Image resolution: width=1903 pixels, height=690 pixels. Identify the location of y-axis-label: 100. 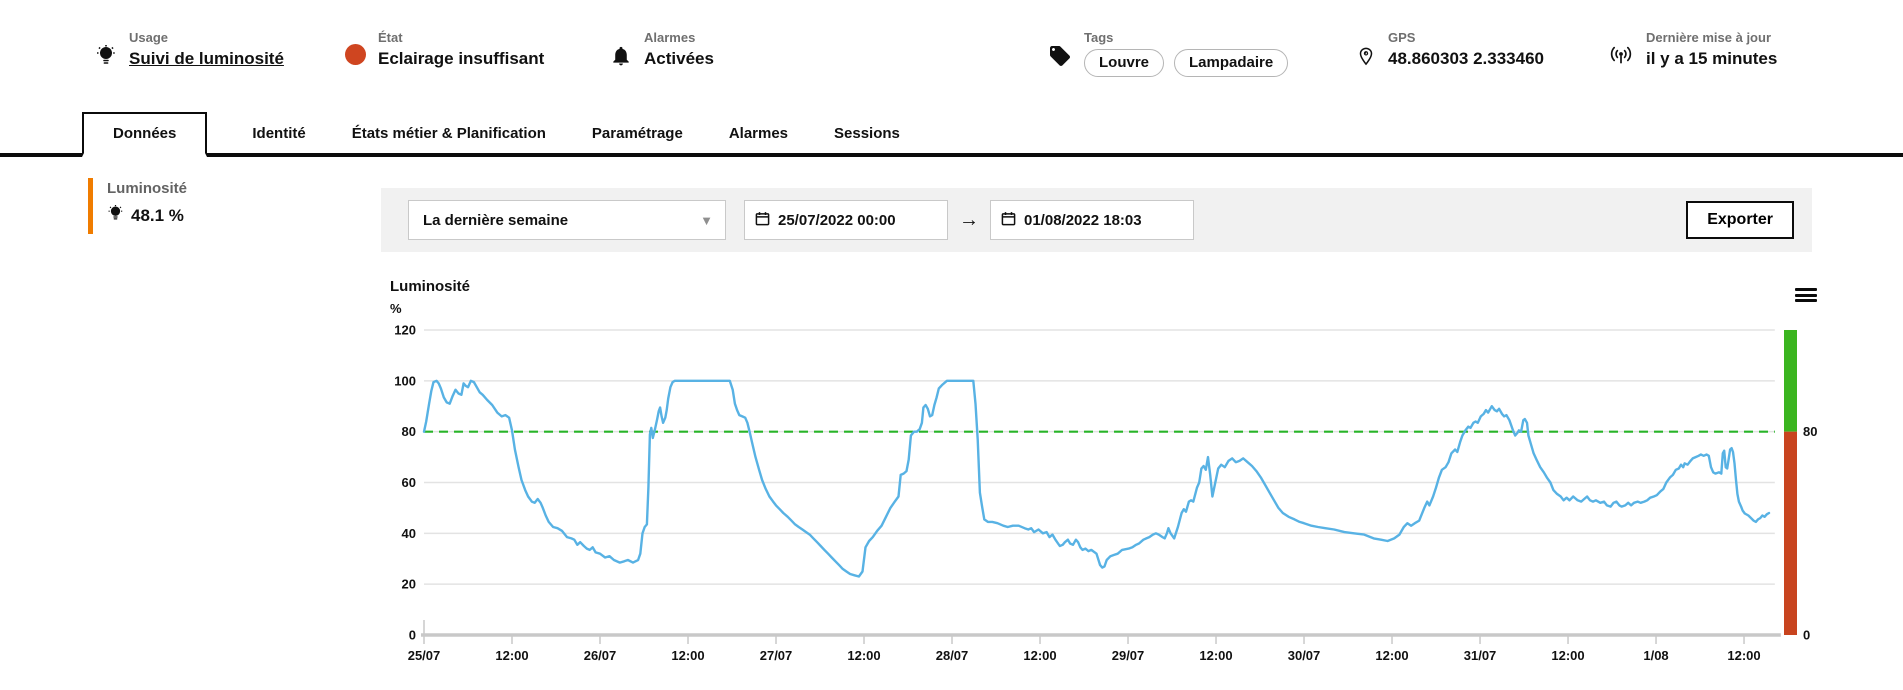
(405, 380).